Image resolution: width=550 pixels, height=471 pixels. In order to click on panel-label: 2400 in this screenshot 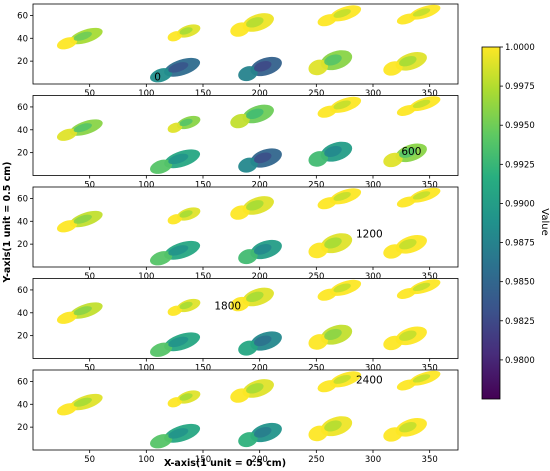, I will do `click(369, 381)`.